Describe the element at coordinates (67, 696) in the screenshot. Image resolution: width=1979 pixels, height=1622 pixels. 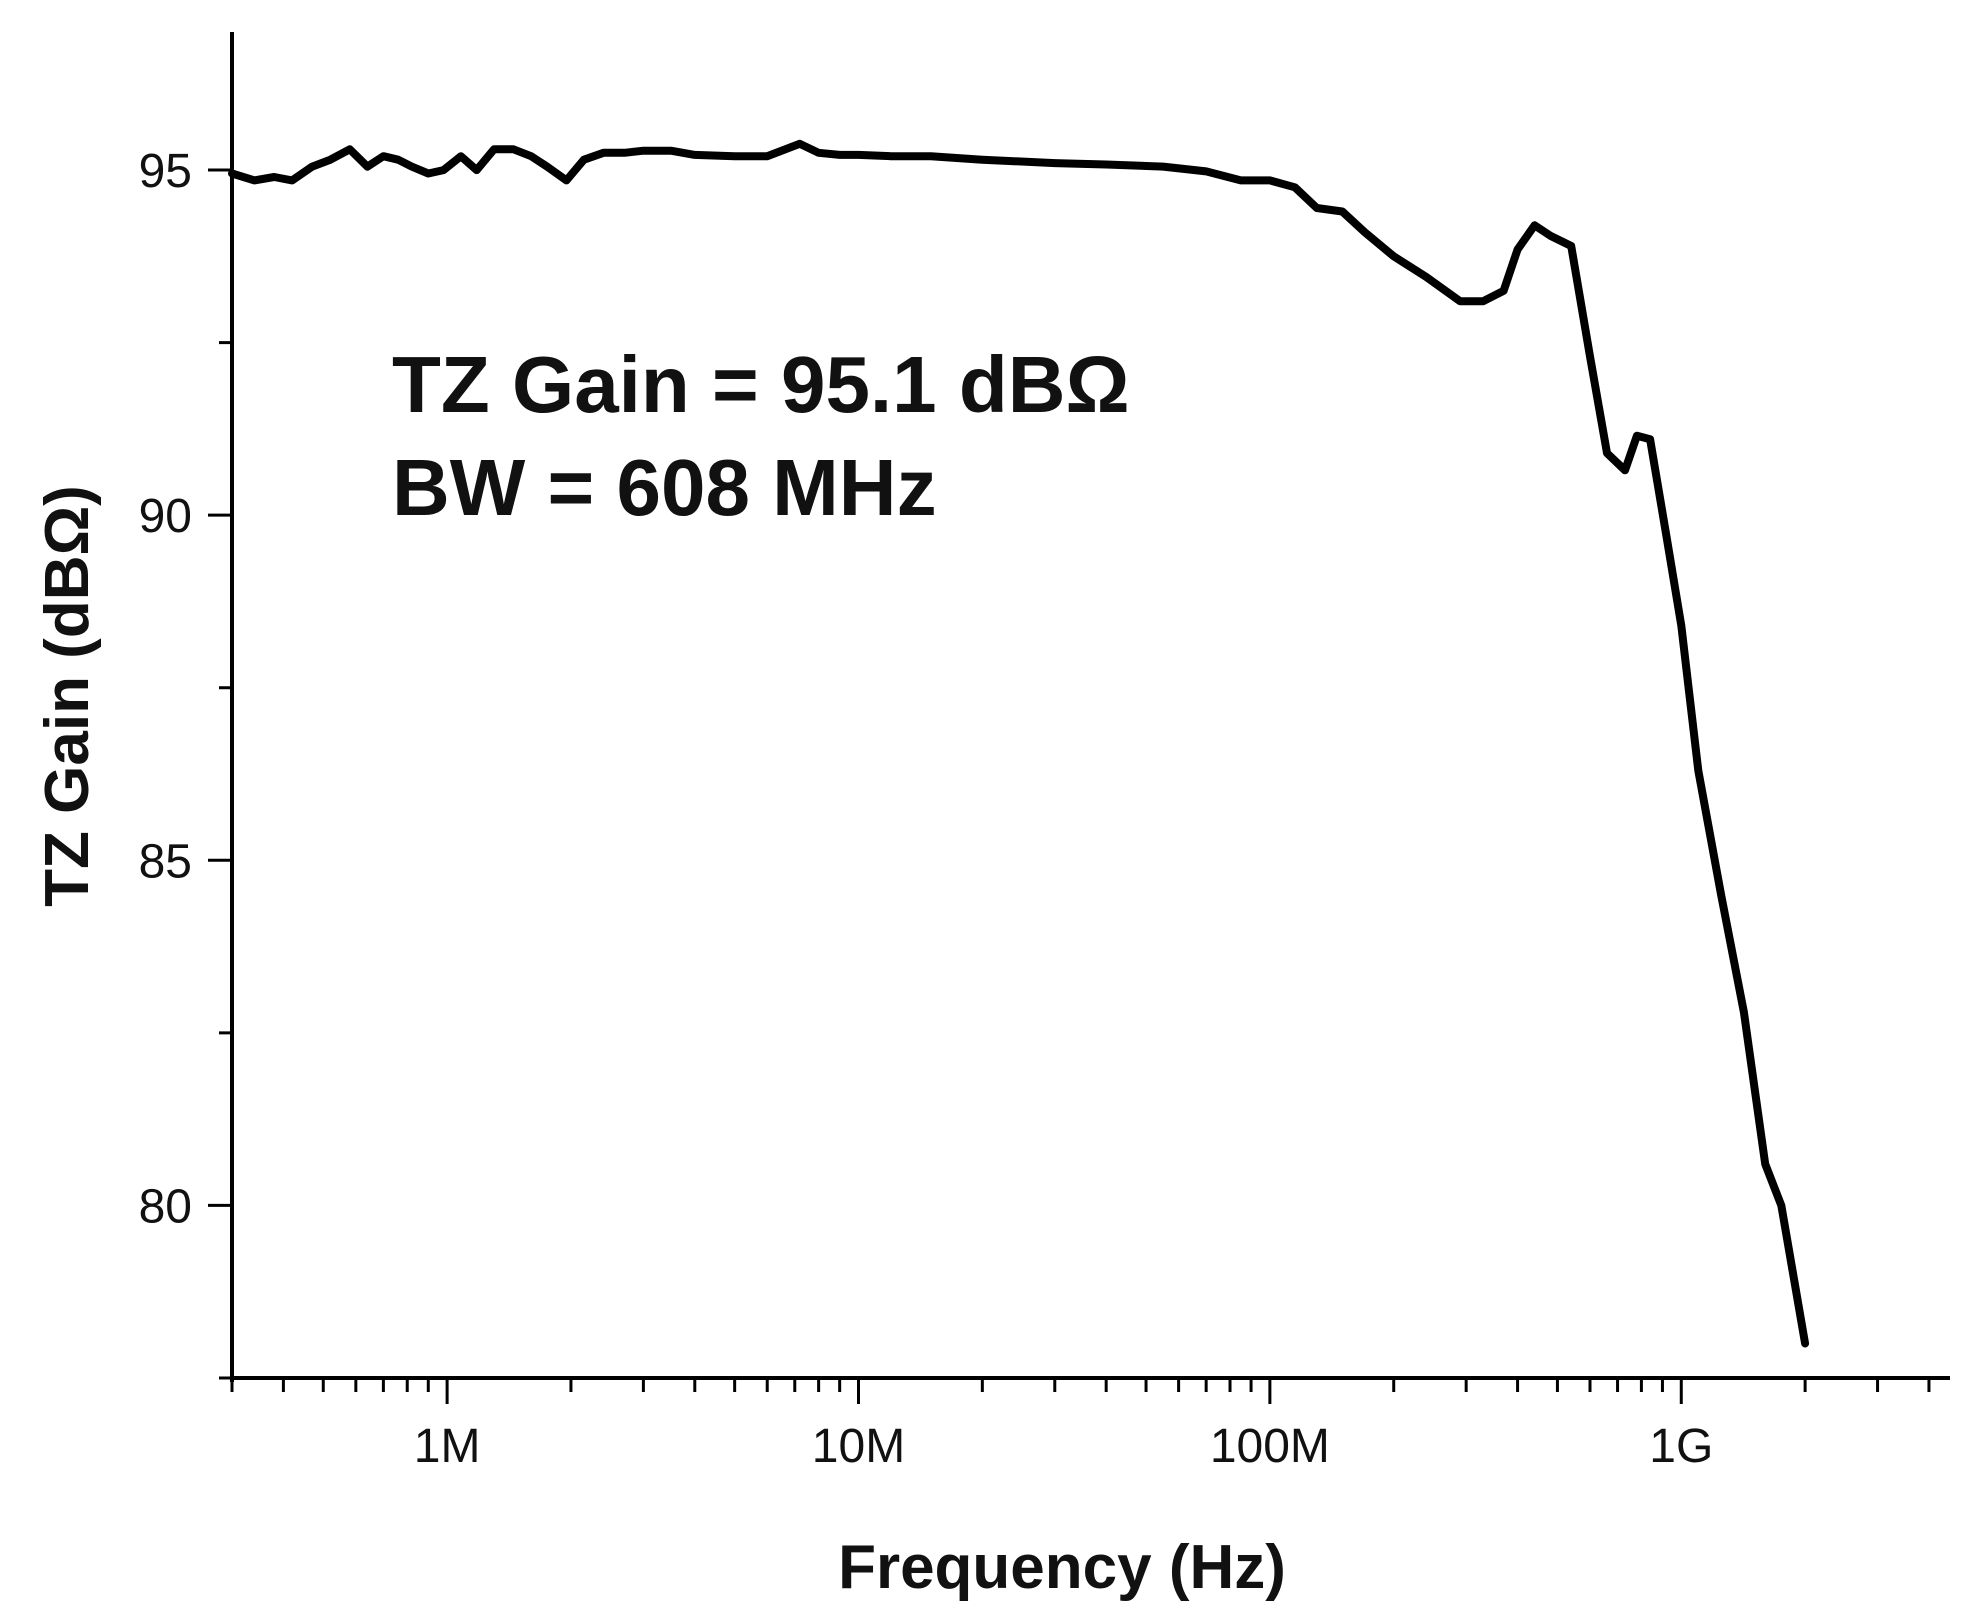
I see `y-axis-title: TZ Gain (dBΩ)` at that location.